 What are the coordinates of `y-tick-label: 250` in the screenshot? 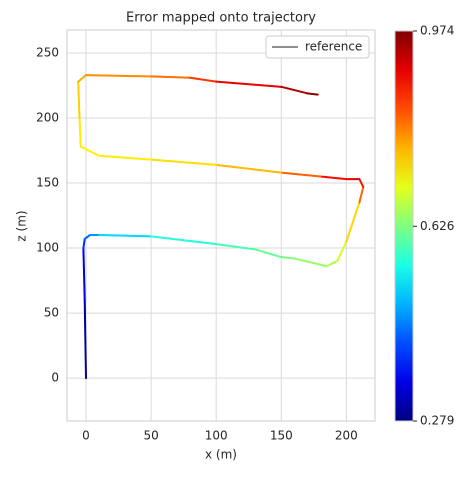 It's located at (47, 53).